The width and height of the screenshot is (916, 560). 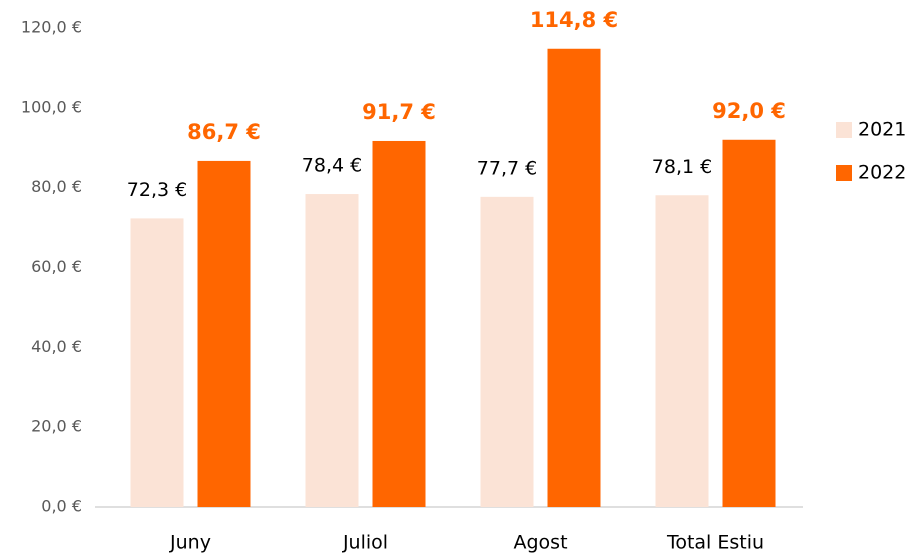 I want to click on value-label: 86,7 €, so click(x=224, y=132).